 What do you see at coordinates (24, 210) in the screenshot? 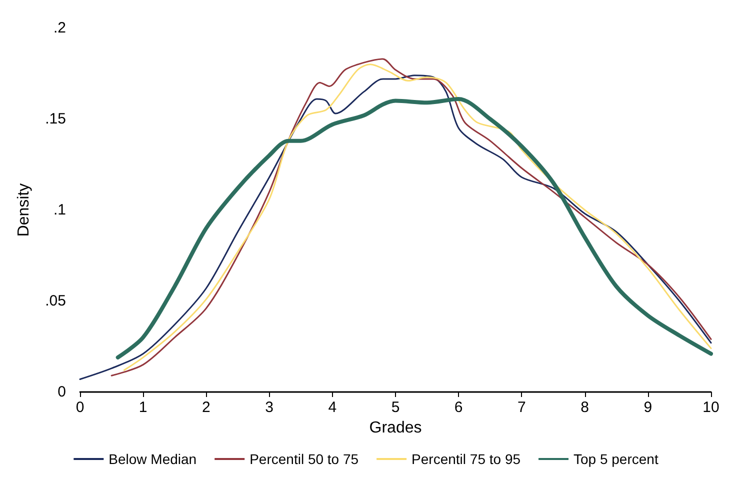
I see `y-axis-title: Density` at bounding box center [24, 210].